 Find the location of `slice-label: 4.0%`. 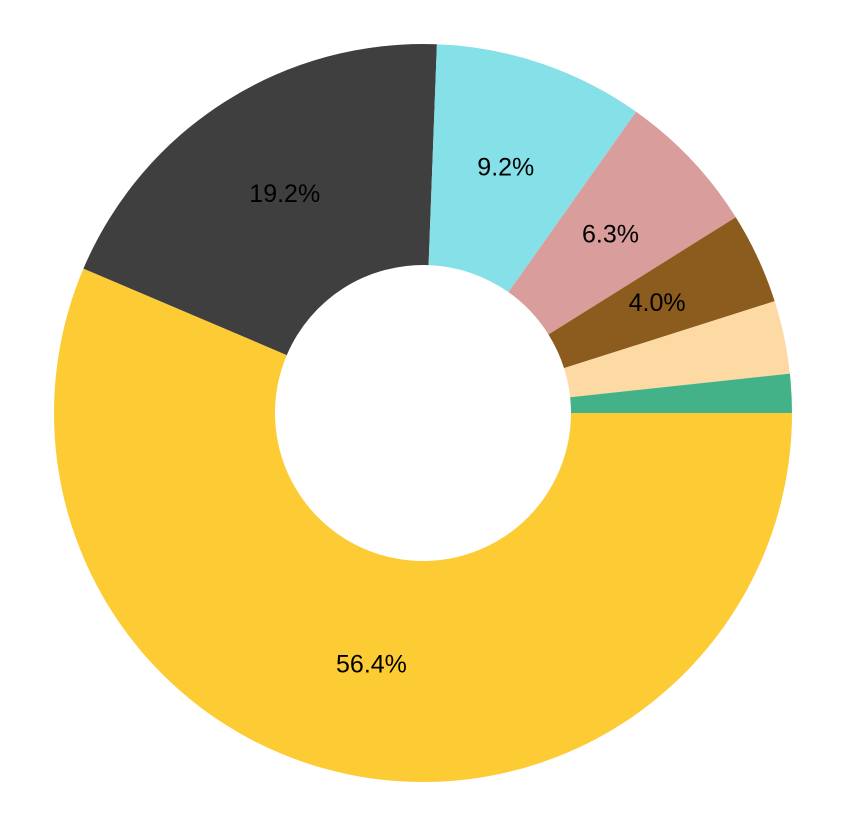

slice-label: 4.0% is located at coordinates (657, 303).